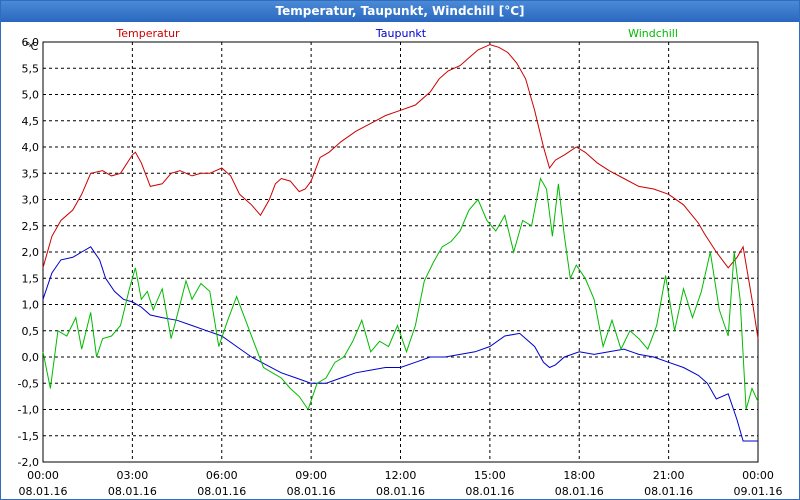 The width and height of the screenshot is (800, 500). Describe the element at coordinates (31, 305) in the screenshot. I see `y-tick-label: 1,0` at that location.